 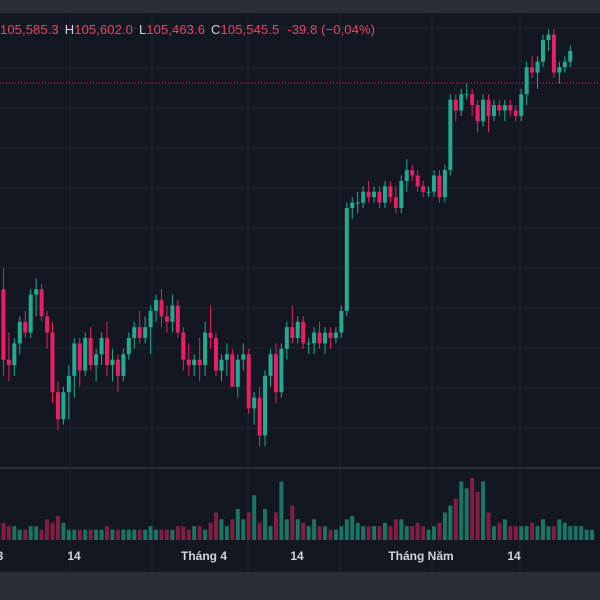 I want to click on x-tick-label: Tháng Năm, so click(x=420, y=556).